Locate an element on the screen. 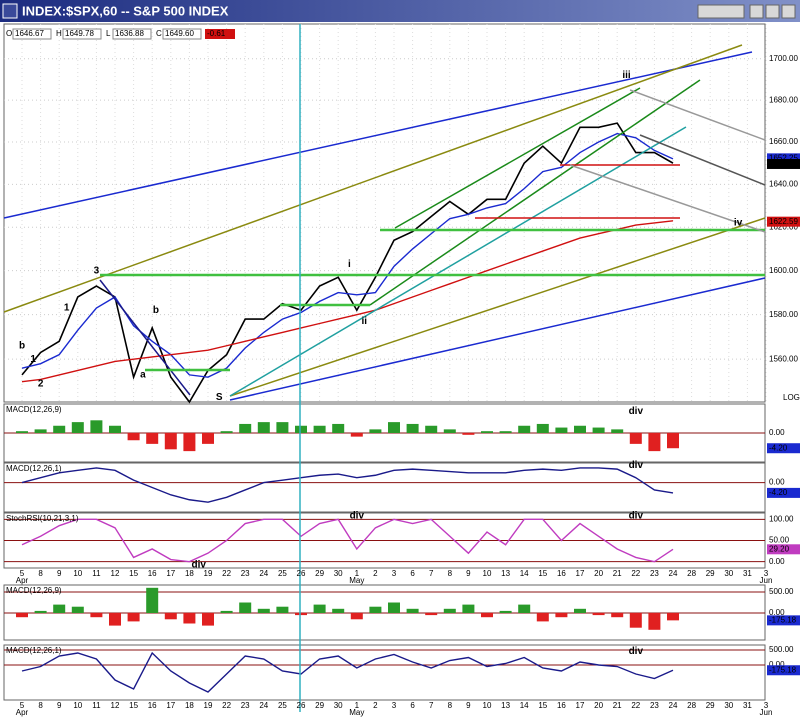  last-value-label: 1652.25 is located at coordinates (783, 157).